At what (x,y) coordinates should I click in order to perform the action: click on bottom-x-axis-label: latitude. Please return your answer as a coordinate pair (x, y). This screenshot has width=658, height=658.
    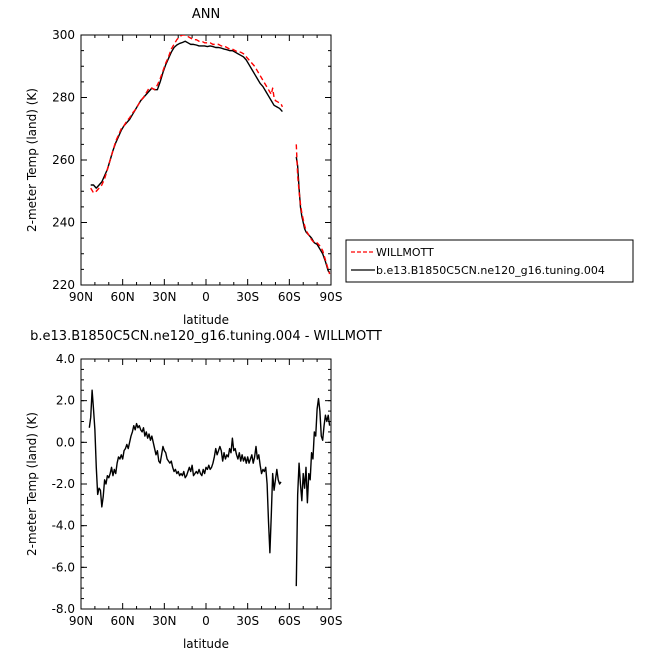
    Looking at the image, I should click on (206, 644).